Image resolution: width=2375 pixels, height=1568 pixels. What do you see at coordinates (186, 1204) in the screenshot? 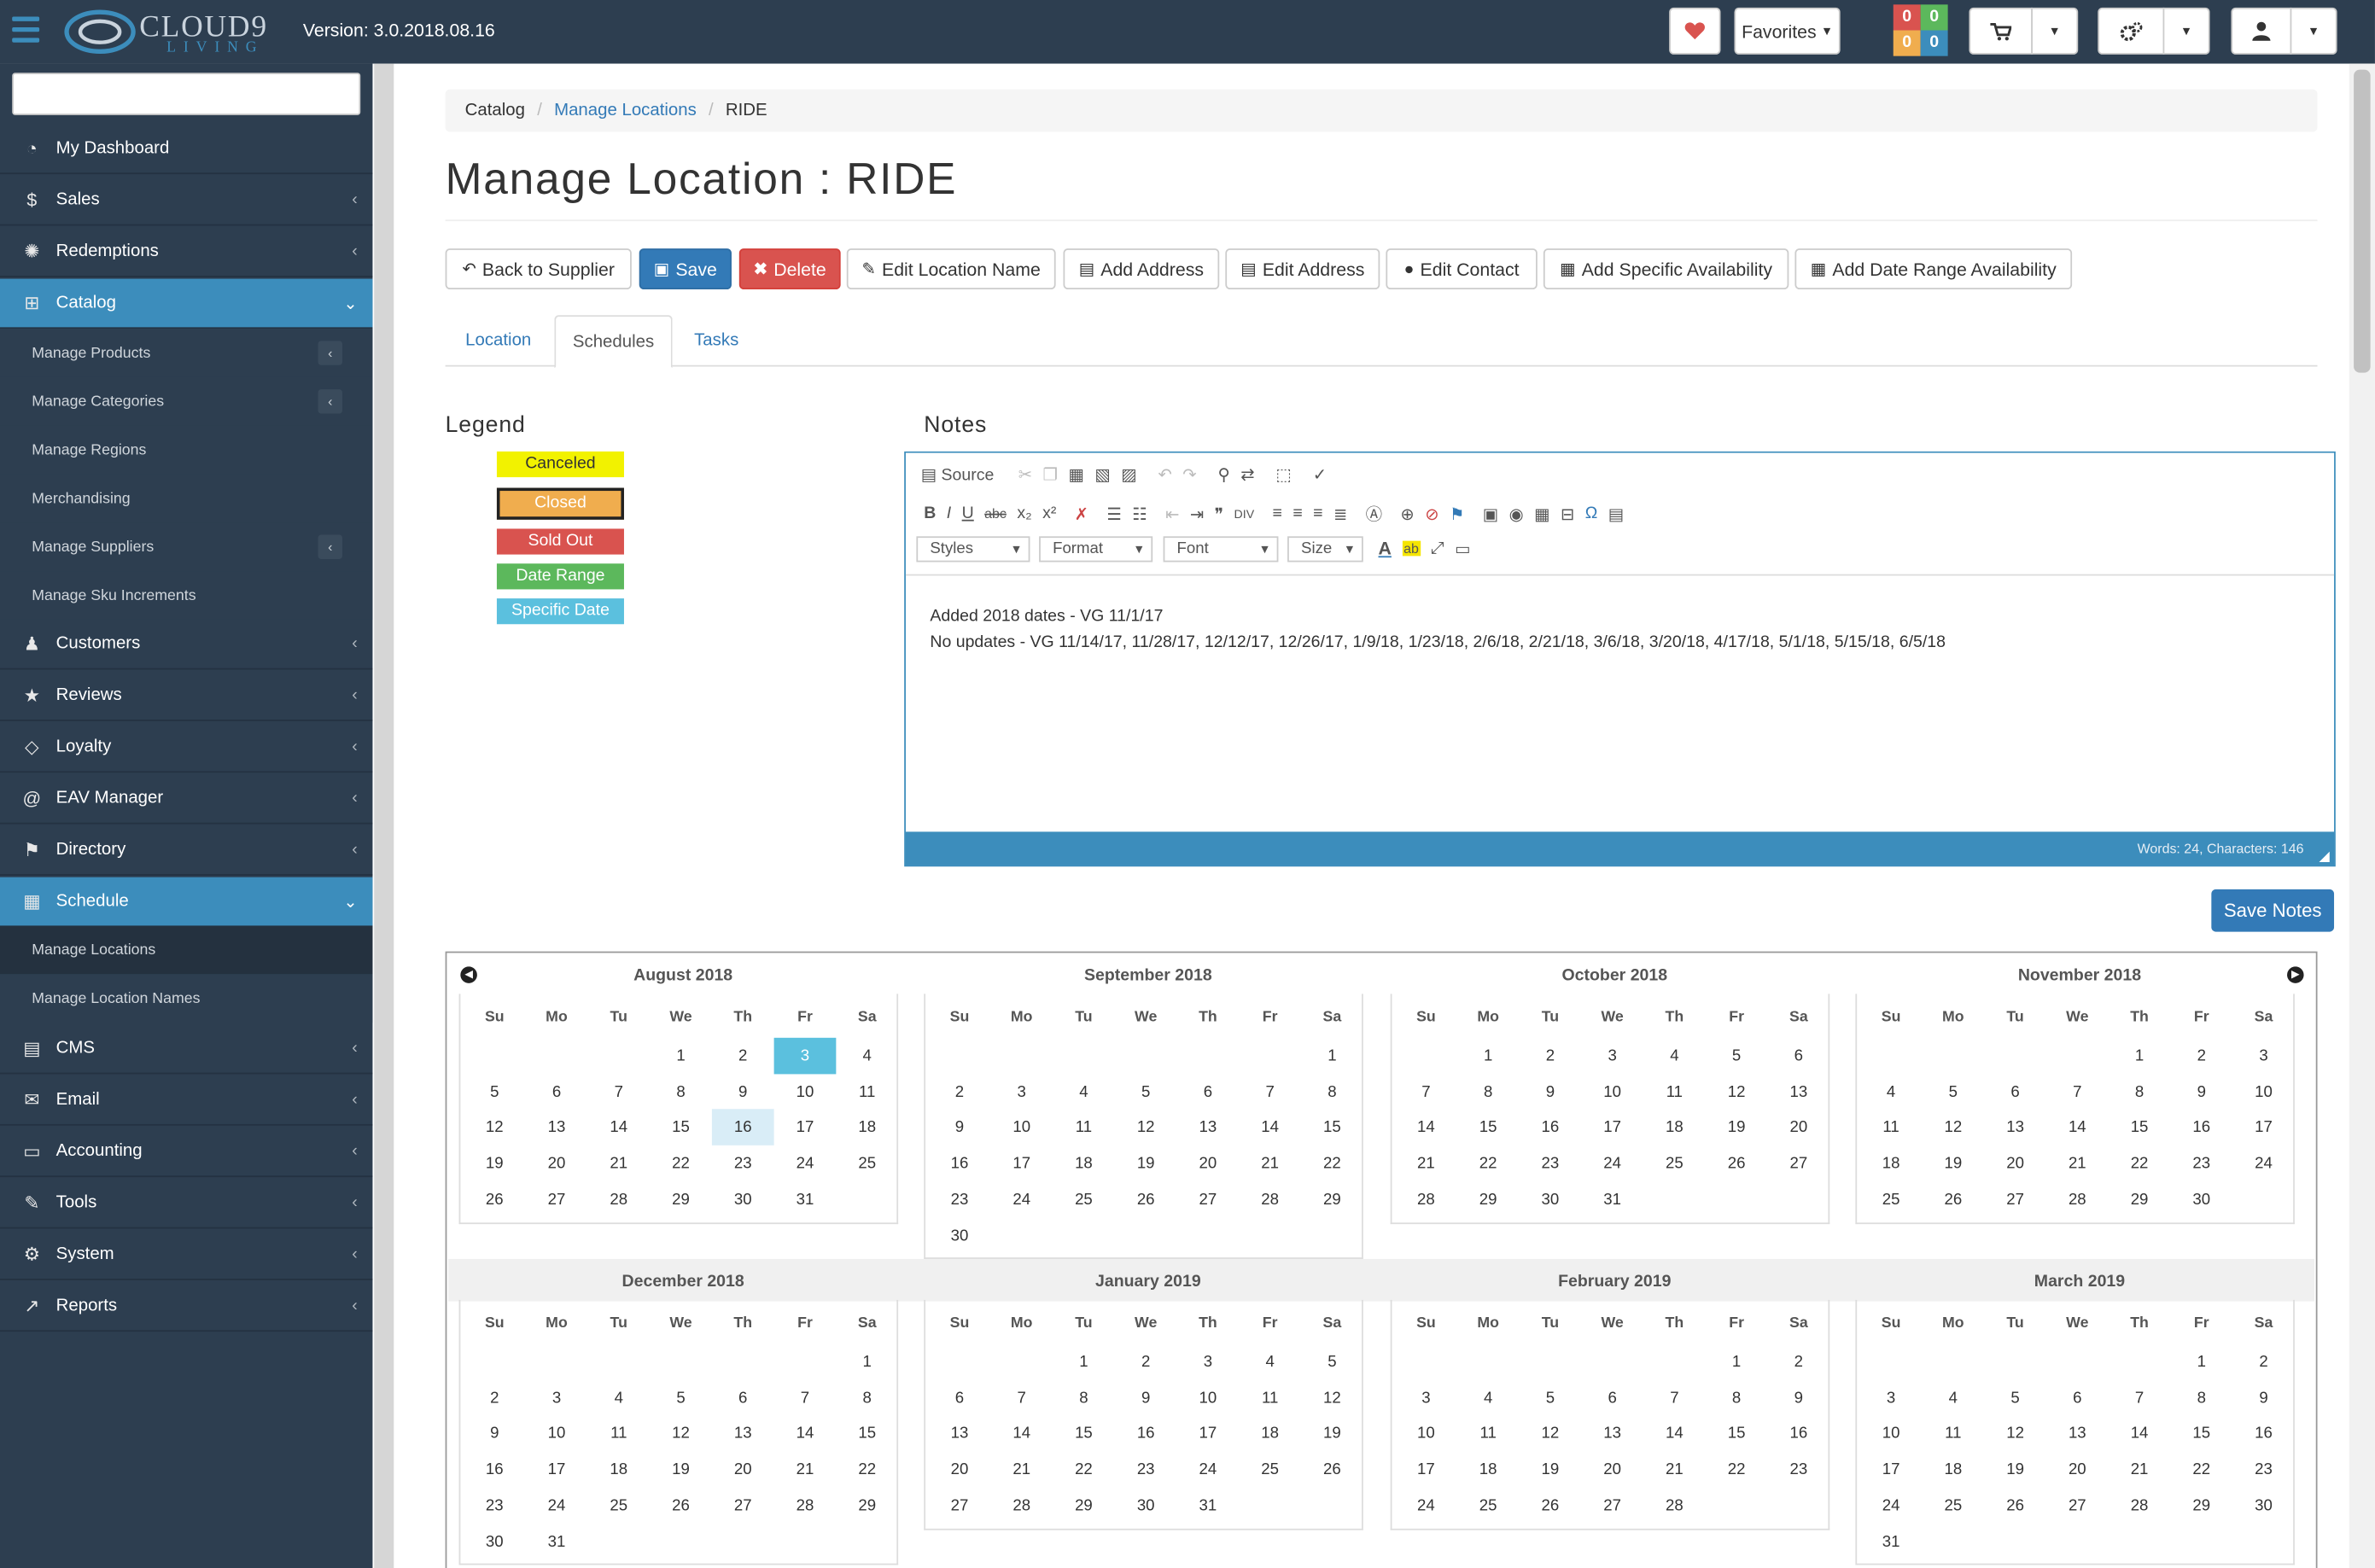
I see `sidebar-item-tools: ✎ Tools ‹` at bounding box center [186, 1204].